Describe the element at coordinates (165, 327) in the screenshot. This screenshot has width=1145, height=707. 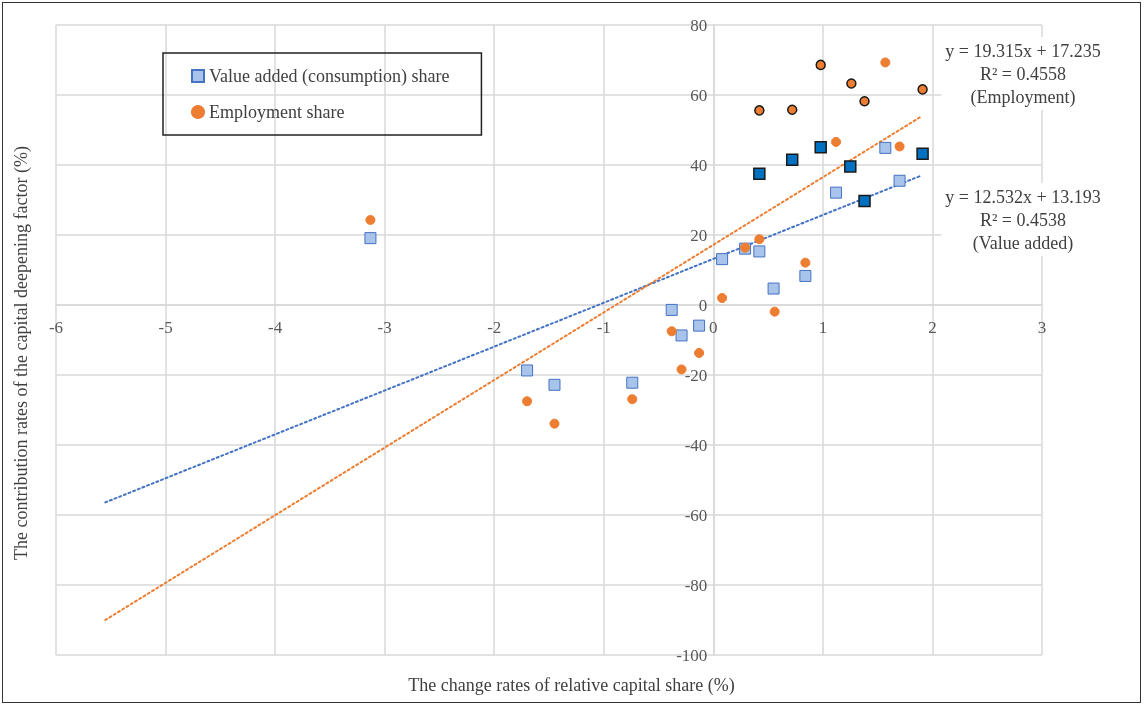
I see `x-tick-label: -5` at that location.